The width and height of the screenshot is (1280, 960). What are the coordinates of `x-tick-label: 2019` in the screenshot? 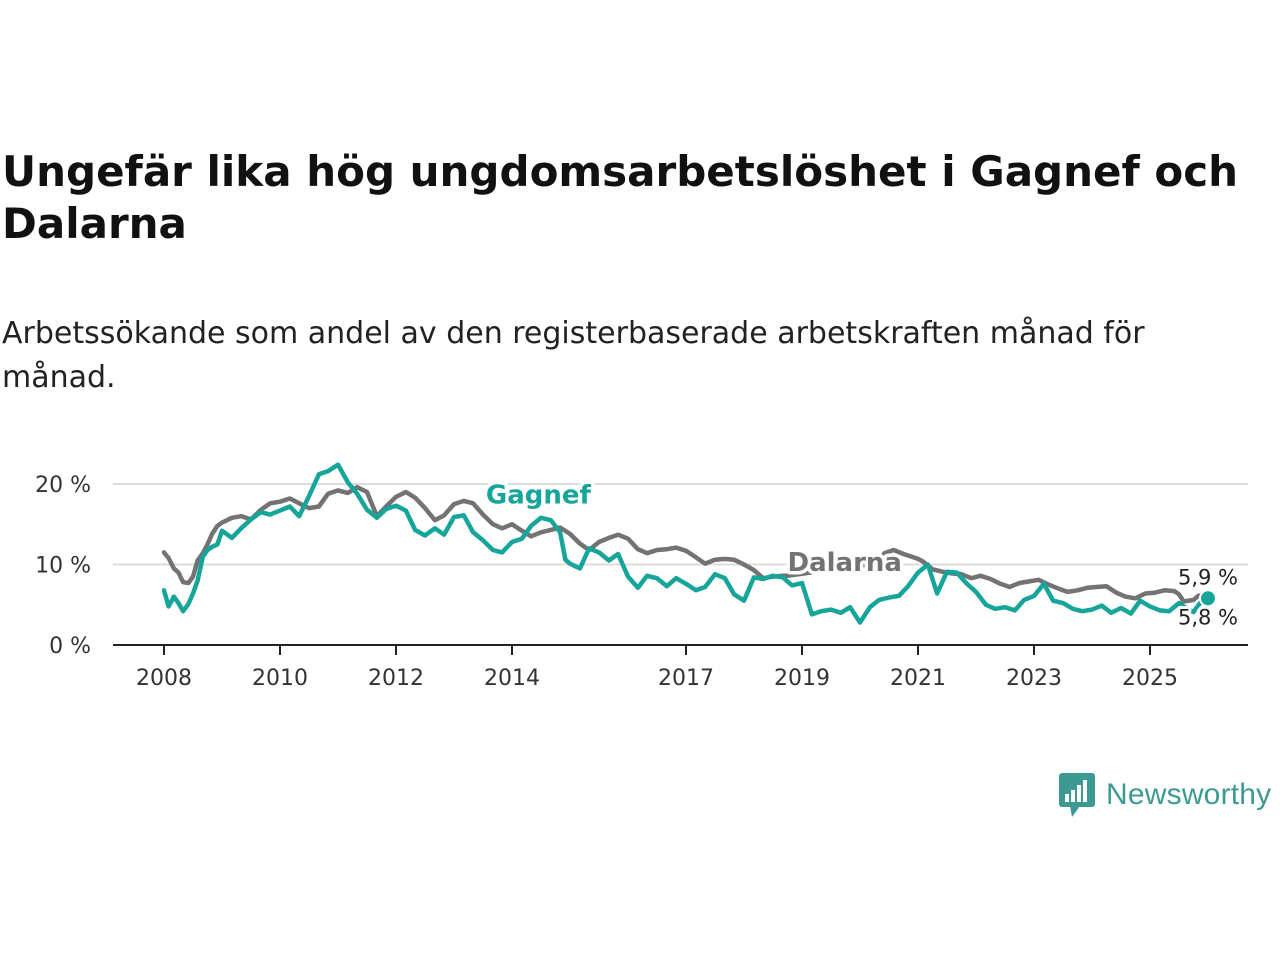 It's located at (802, 678).